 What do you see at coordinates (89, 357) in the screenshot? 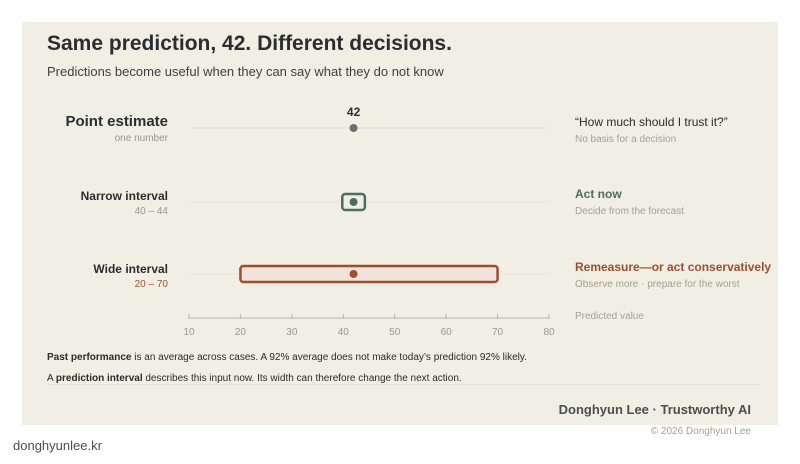
I see `note-strong: Past performance` at bounding box center [89, 357].